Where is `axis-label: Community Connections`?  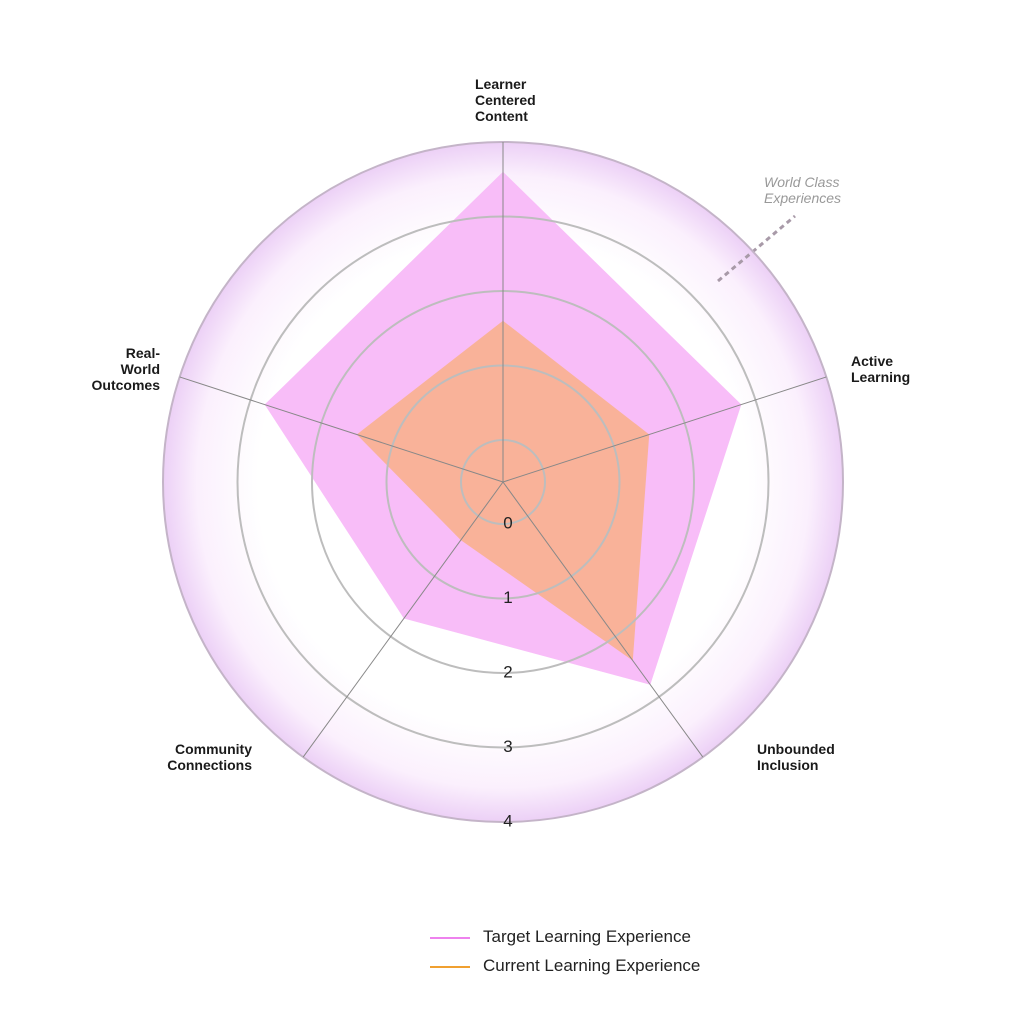 axis-label: Community Connections is located at coordinates (209, 757).